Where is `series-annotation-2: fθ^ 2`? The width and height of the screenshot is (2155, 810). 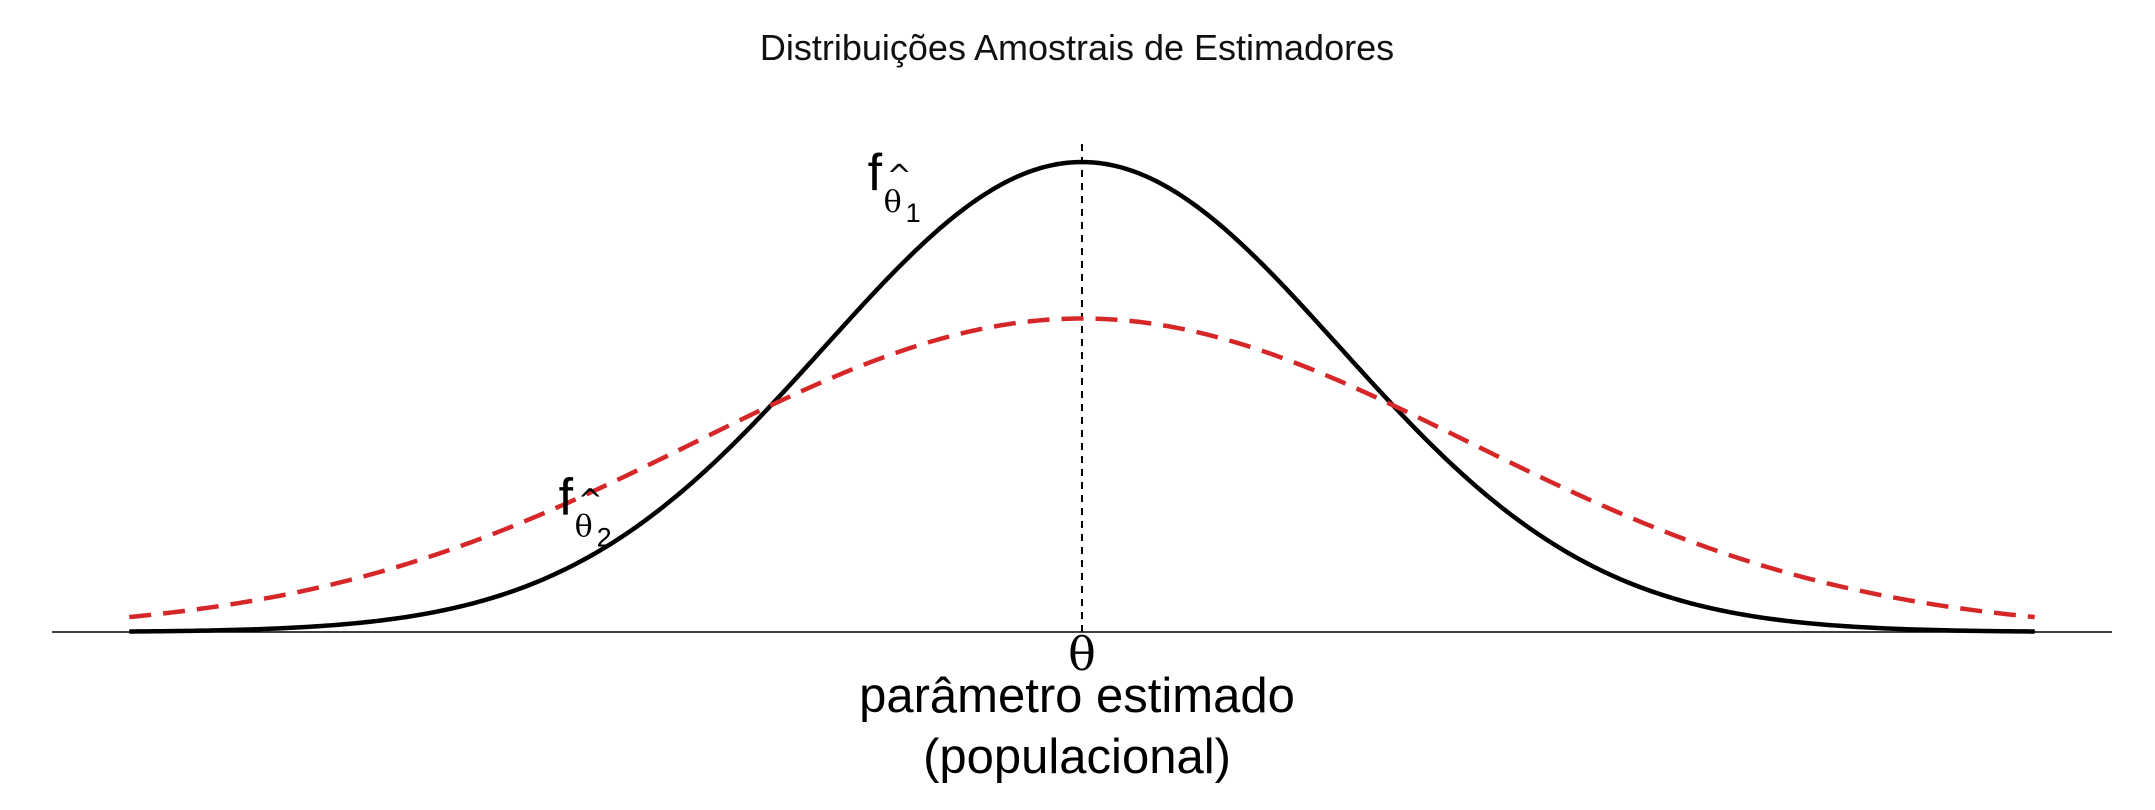
series-annotation-2: fθ^ 2 is located at coordinates (585, 511).